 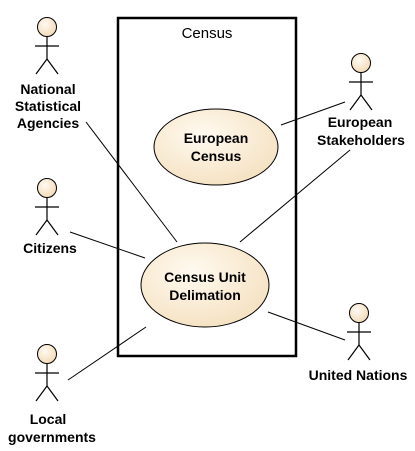 I want to click on actor-national-statistical-agencies: National Statistical Agencies, so click(x=48, y=73).